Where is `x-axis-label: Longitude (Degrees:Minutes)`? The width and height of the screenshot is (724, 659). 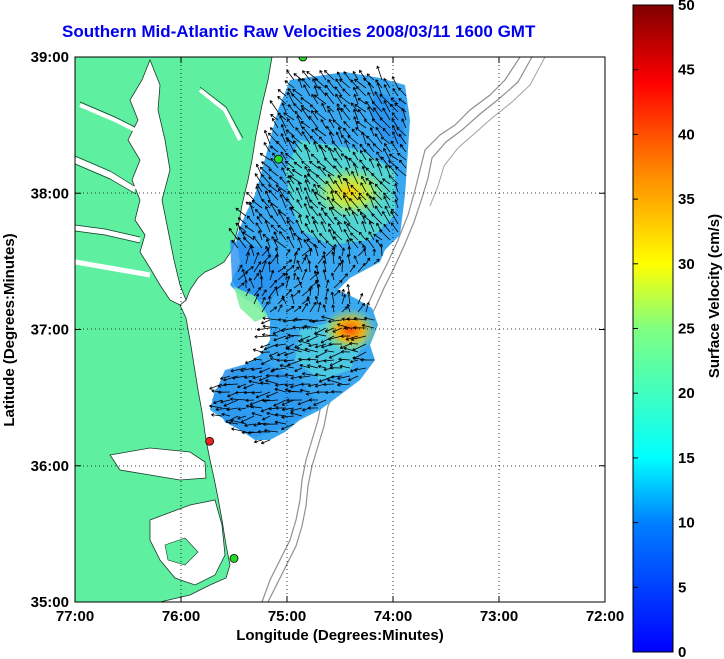
x-axis-label: Longitude (Degrees:Minutes) is located at coordinates (340, 635).